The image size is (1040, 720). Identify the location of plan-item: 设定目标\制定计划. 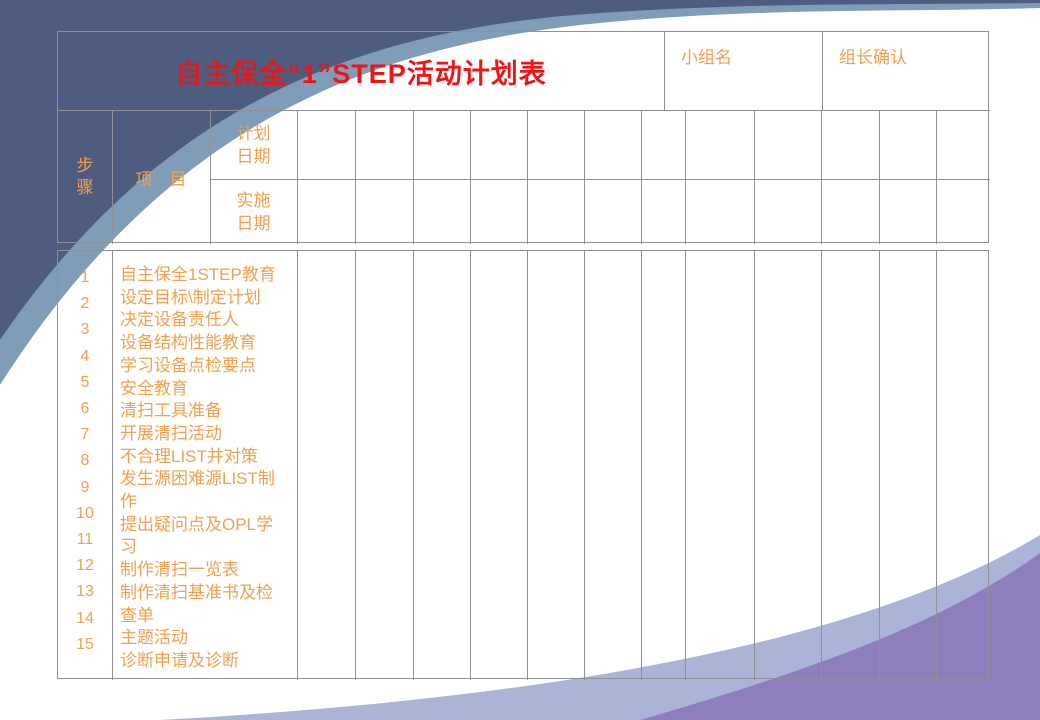
(190, 297).